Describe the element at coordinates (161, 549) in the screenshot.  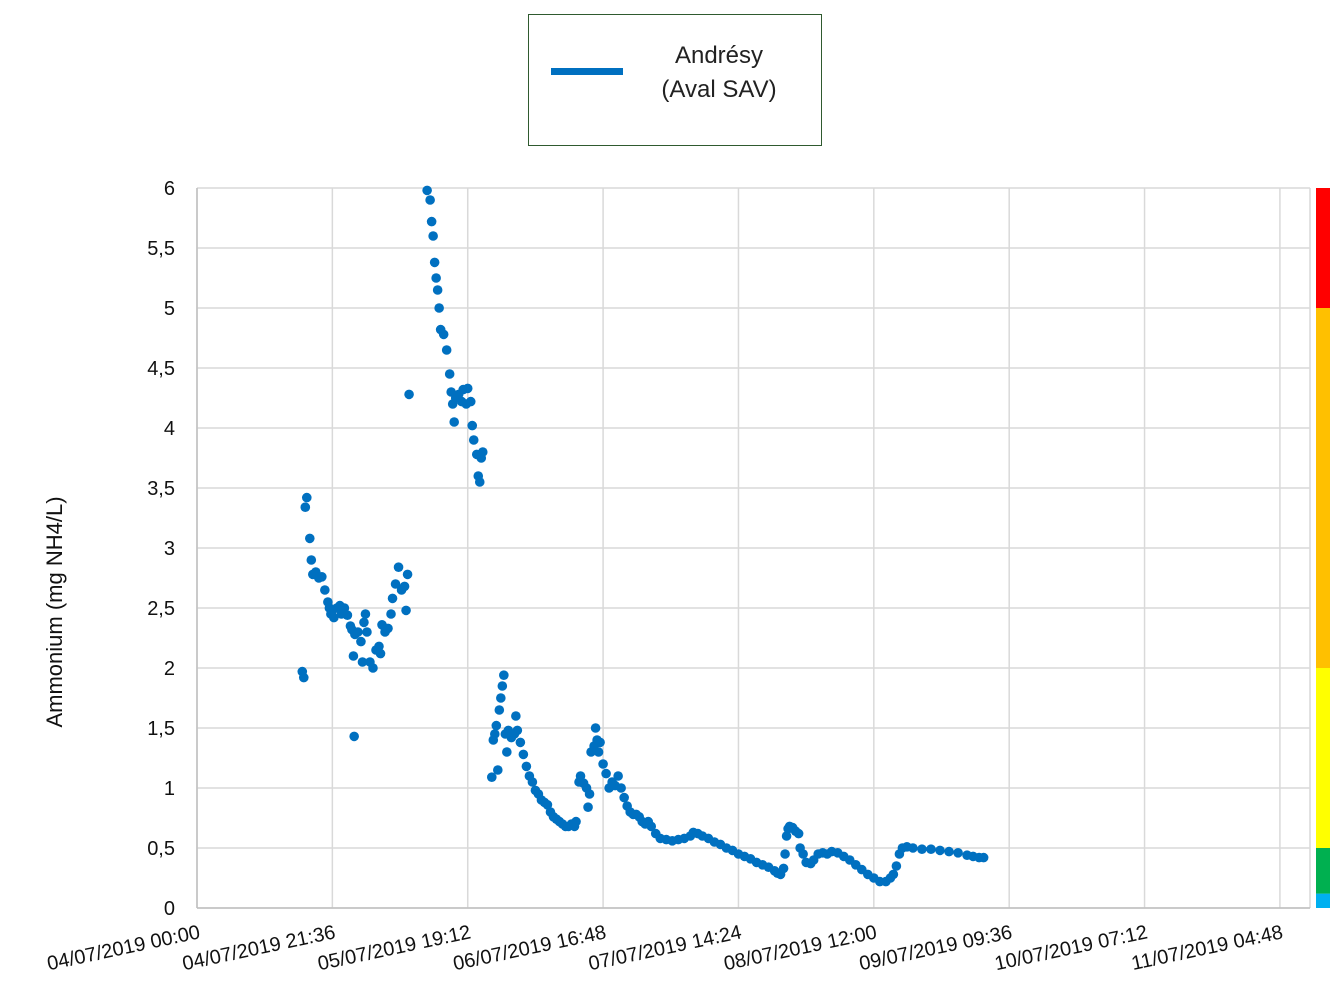
I see `y-axis-ticks: 0 0,5 1 1,5 2 2,5 3 3,5 4 4,5 5 5,5 6` at that location.